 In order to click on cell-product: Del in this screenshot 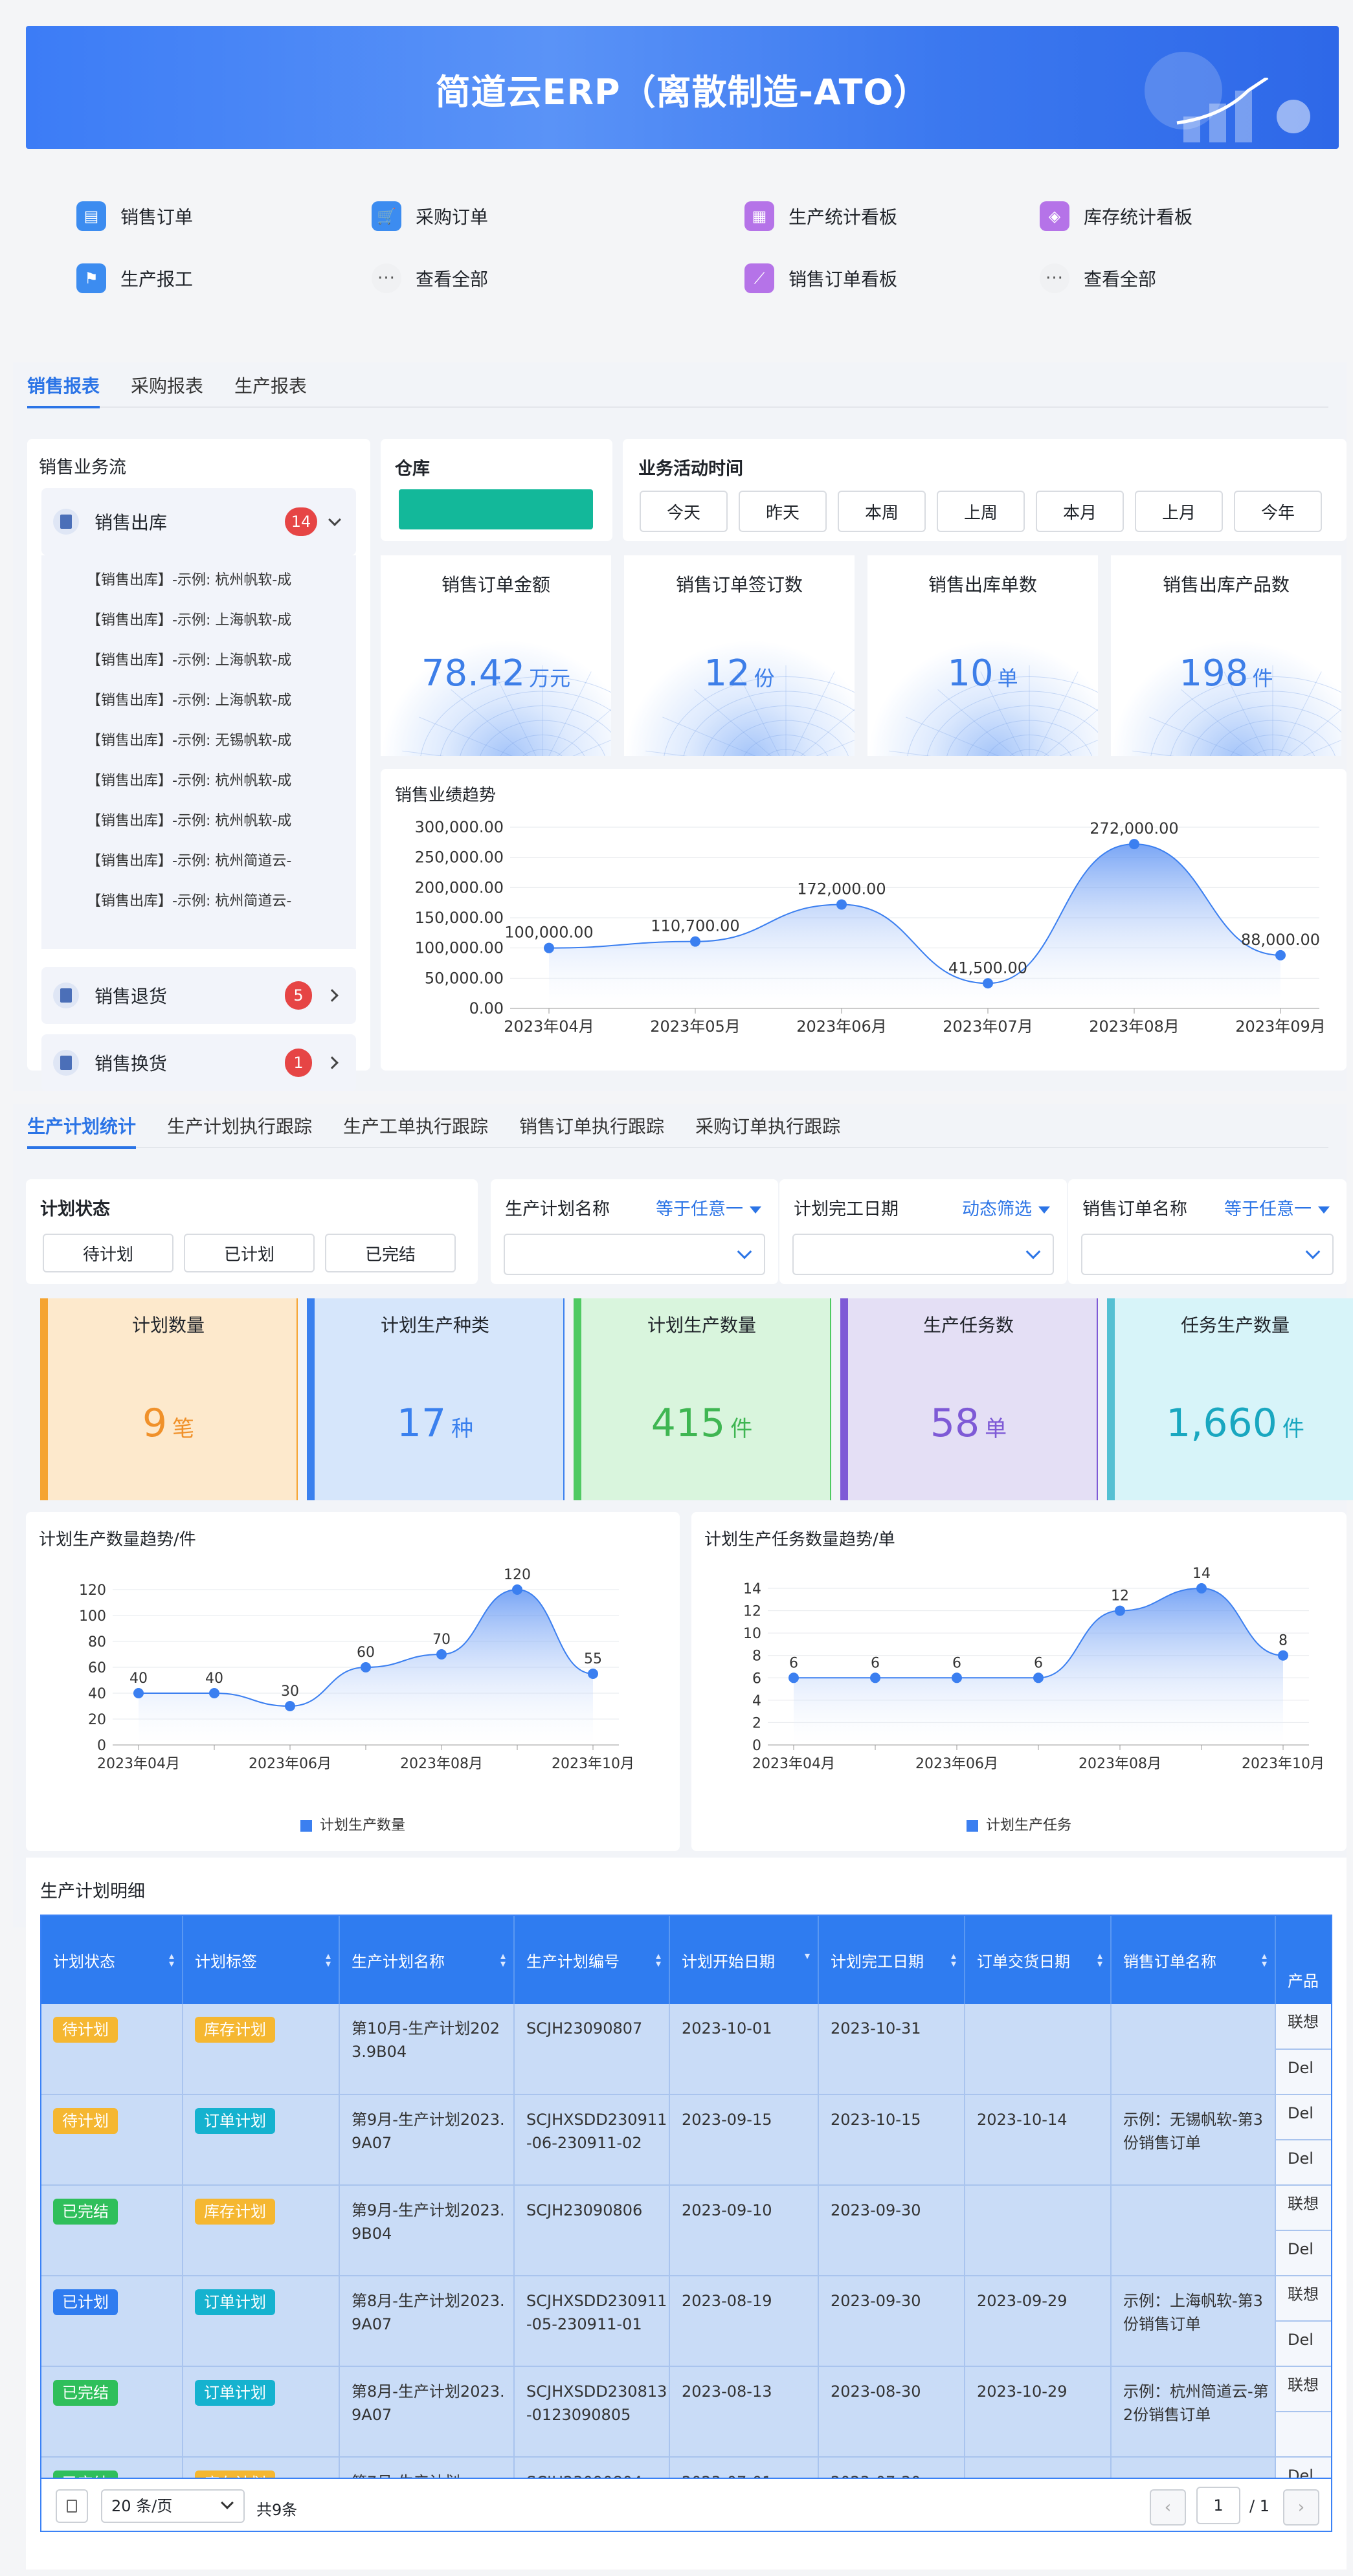, I will do `click(1303, 2344)`.